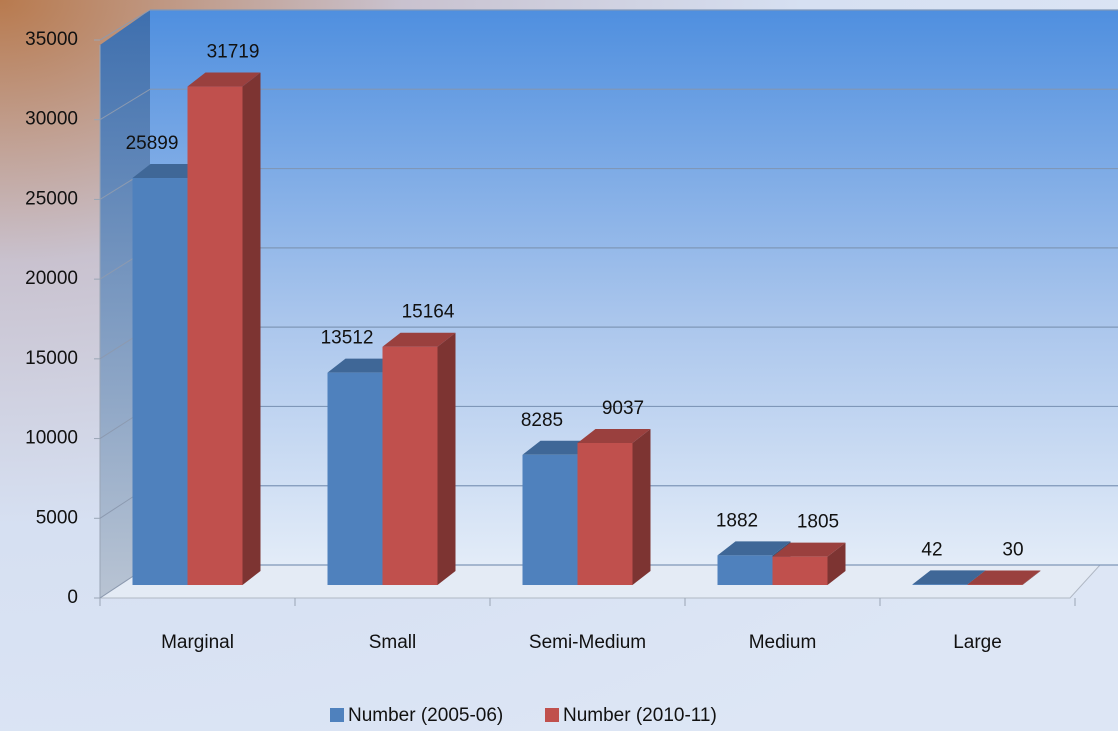 The height and width of the screenshot is (736, 1118). I want to click on value-label: 1805, so click(818, 522).